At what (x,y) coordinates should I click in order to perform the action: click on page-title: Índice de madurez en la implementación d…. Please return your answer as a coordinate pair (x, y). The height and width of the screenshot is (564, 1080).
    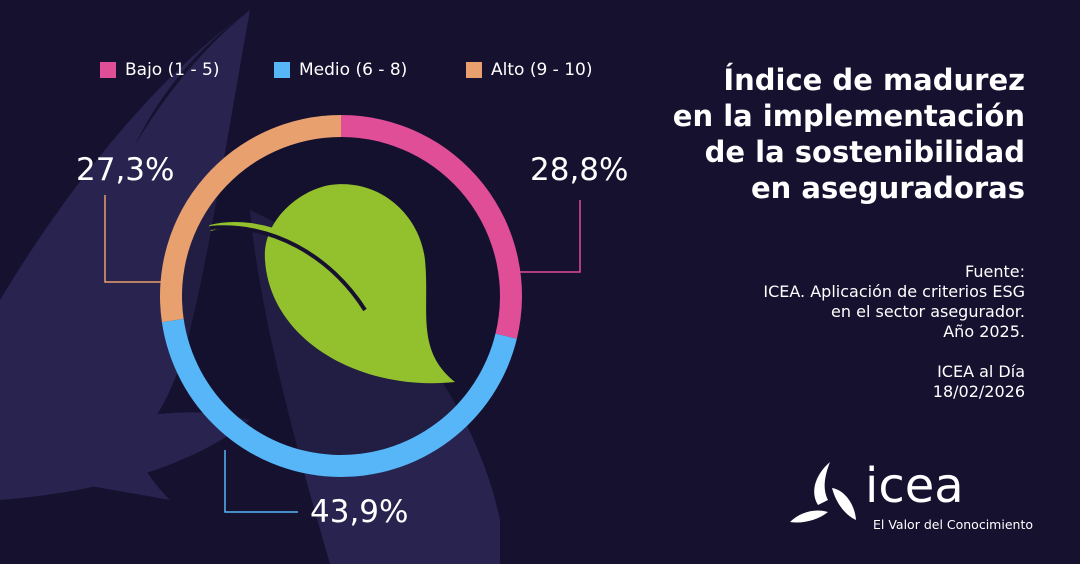
    Looking at the image, I should click on (849, 134).